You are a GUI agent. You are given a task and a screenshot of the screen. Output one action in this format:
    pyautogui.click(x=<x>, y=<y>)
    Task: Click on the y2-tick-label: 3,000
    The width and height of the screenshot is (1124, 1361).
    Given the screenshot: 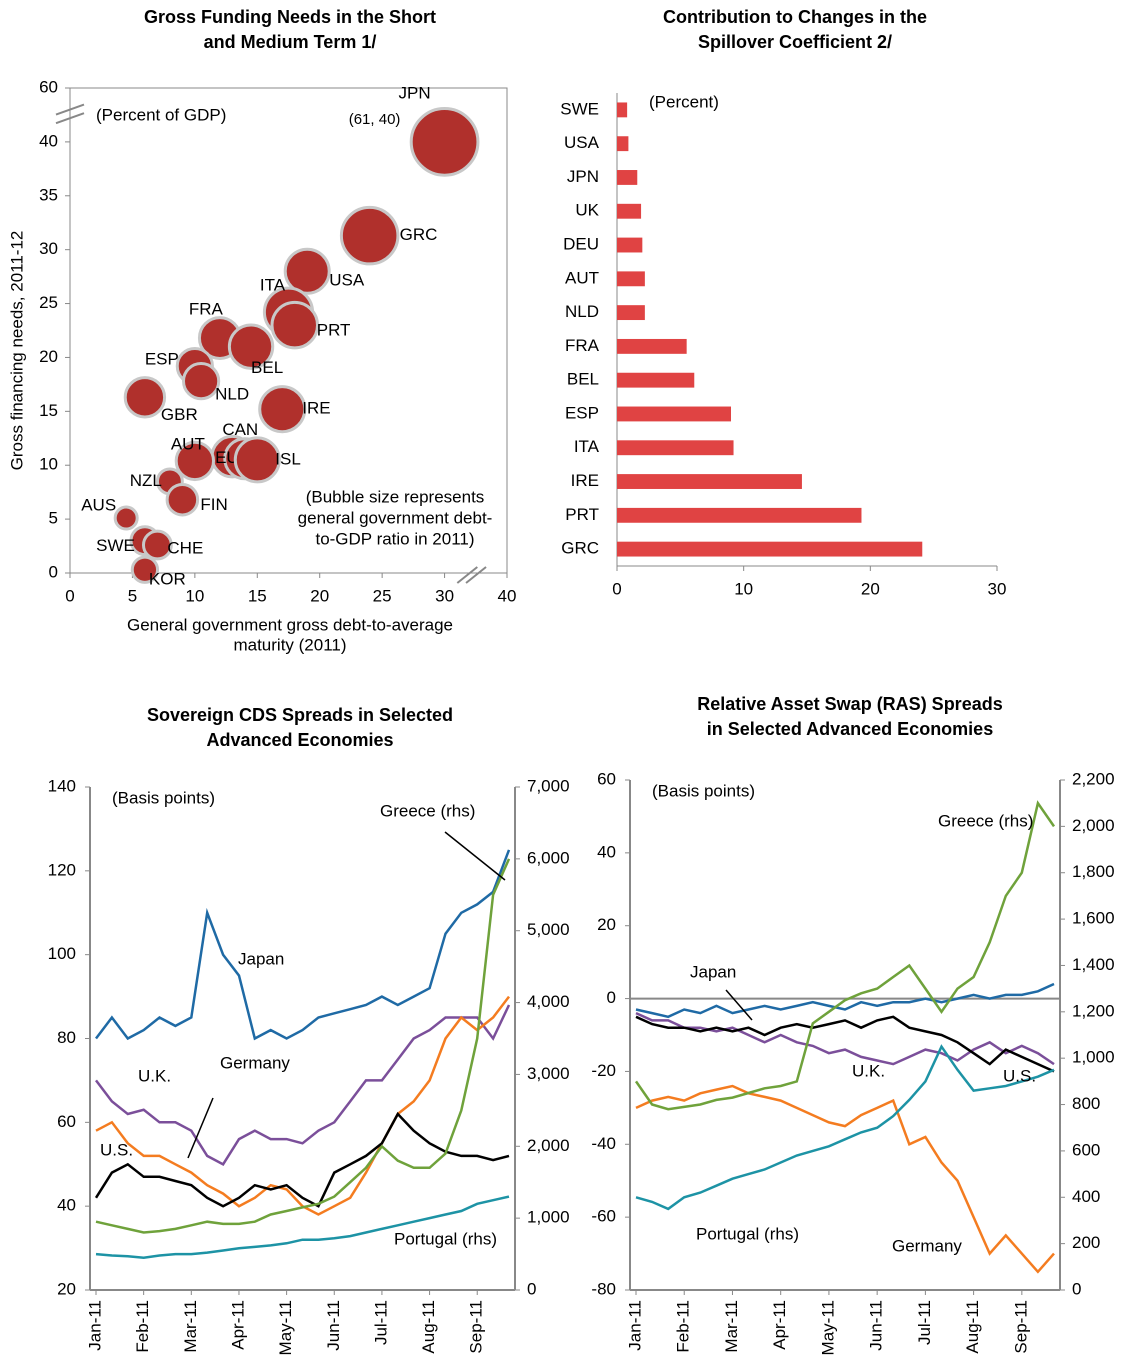 What is the action you would take?
    pyautogui.click(x=548, y=1073)
    